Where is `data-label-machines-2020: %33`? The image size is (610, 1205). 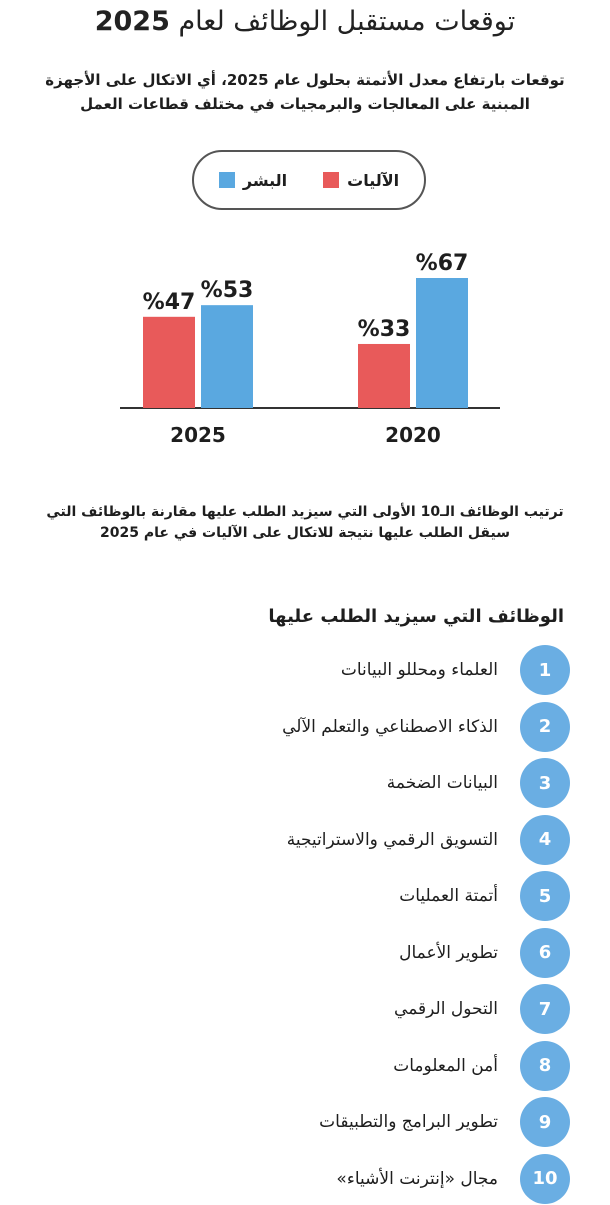
data-label-machines-2020: %33 is located at coordinates (384, 329).